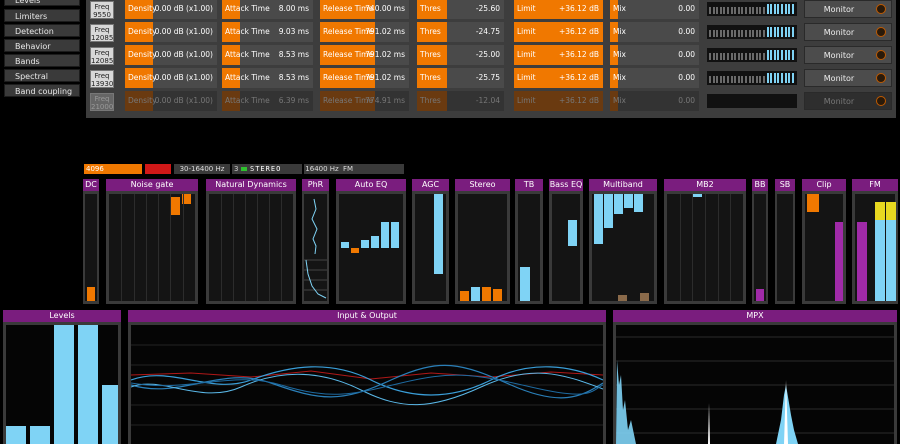  Describe the element at coordinates (102, 79) in the screenshot. I see `freq-button: Freq 13930` at that location.